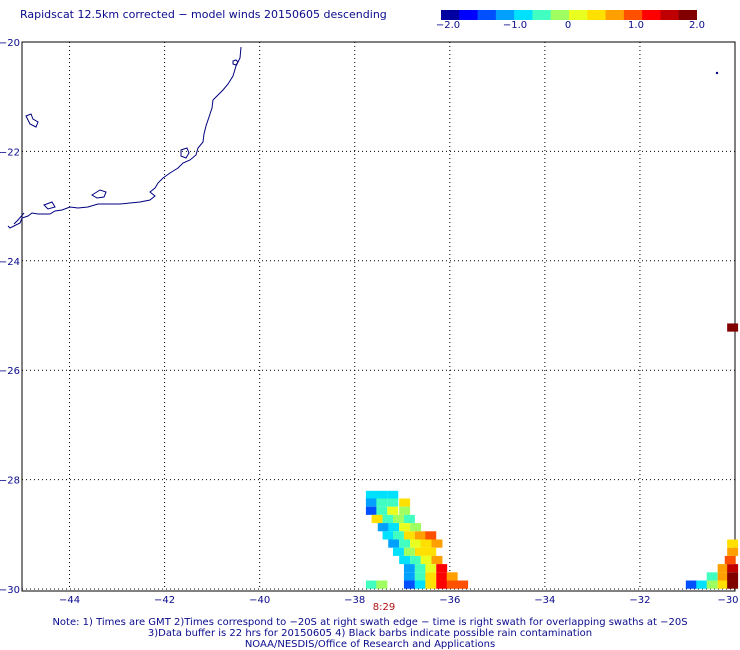 Image resolution: width=740 pixels, height=650 pixels. Describe the element at coordinates (185, 153) in the screenshot. I see `coastline-lagoon` at that location.